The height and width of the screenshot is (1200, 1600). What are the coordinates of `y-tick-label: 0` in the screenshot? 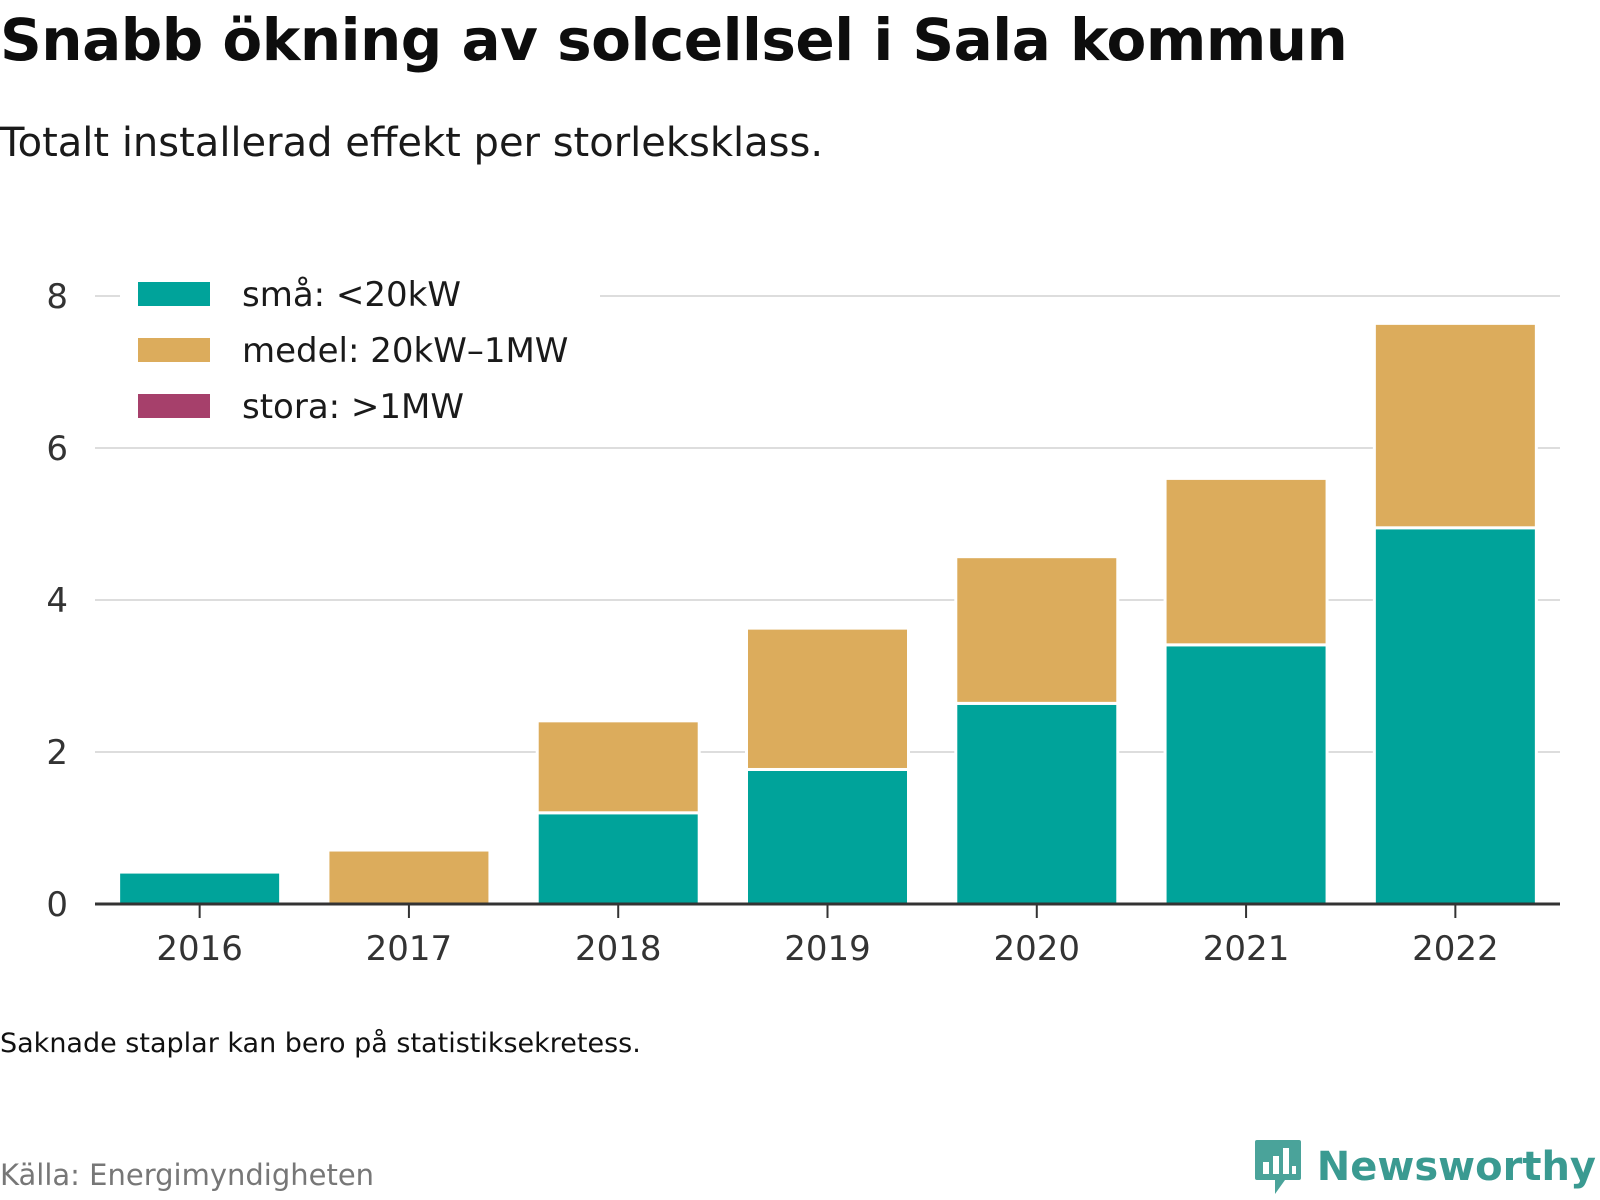 It's located at (57, 905).